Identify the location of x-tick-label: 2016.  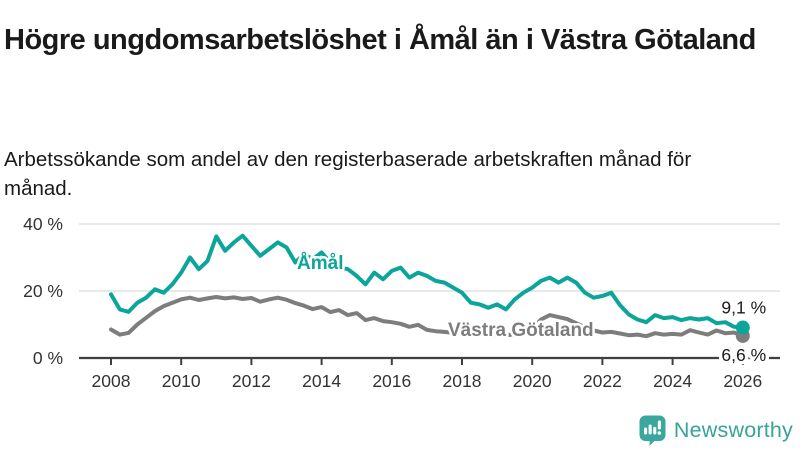
(391, 381).